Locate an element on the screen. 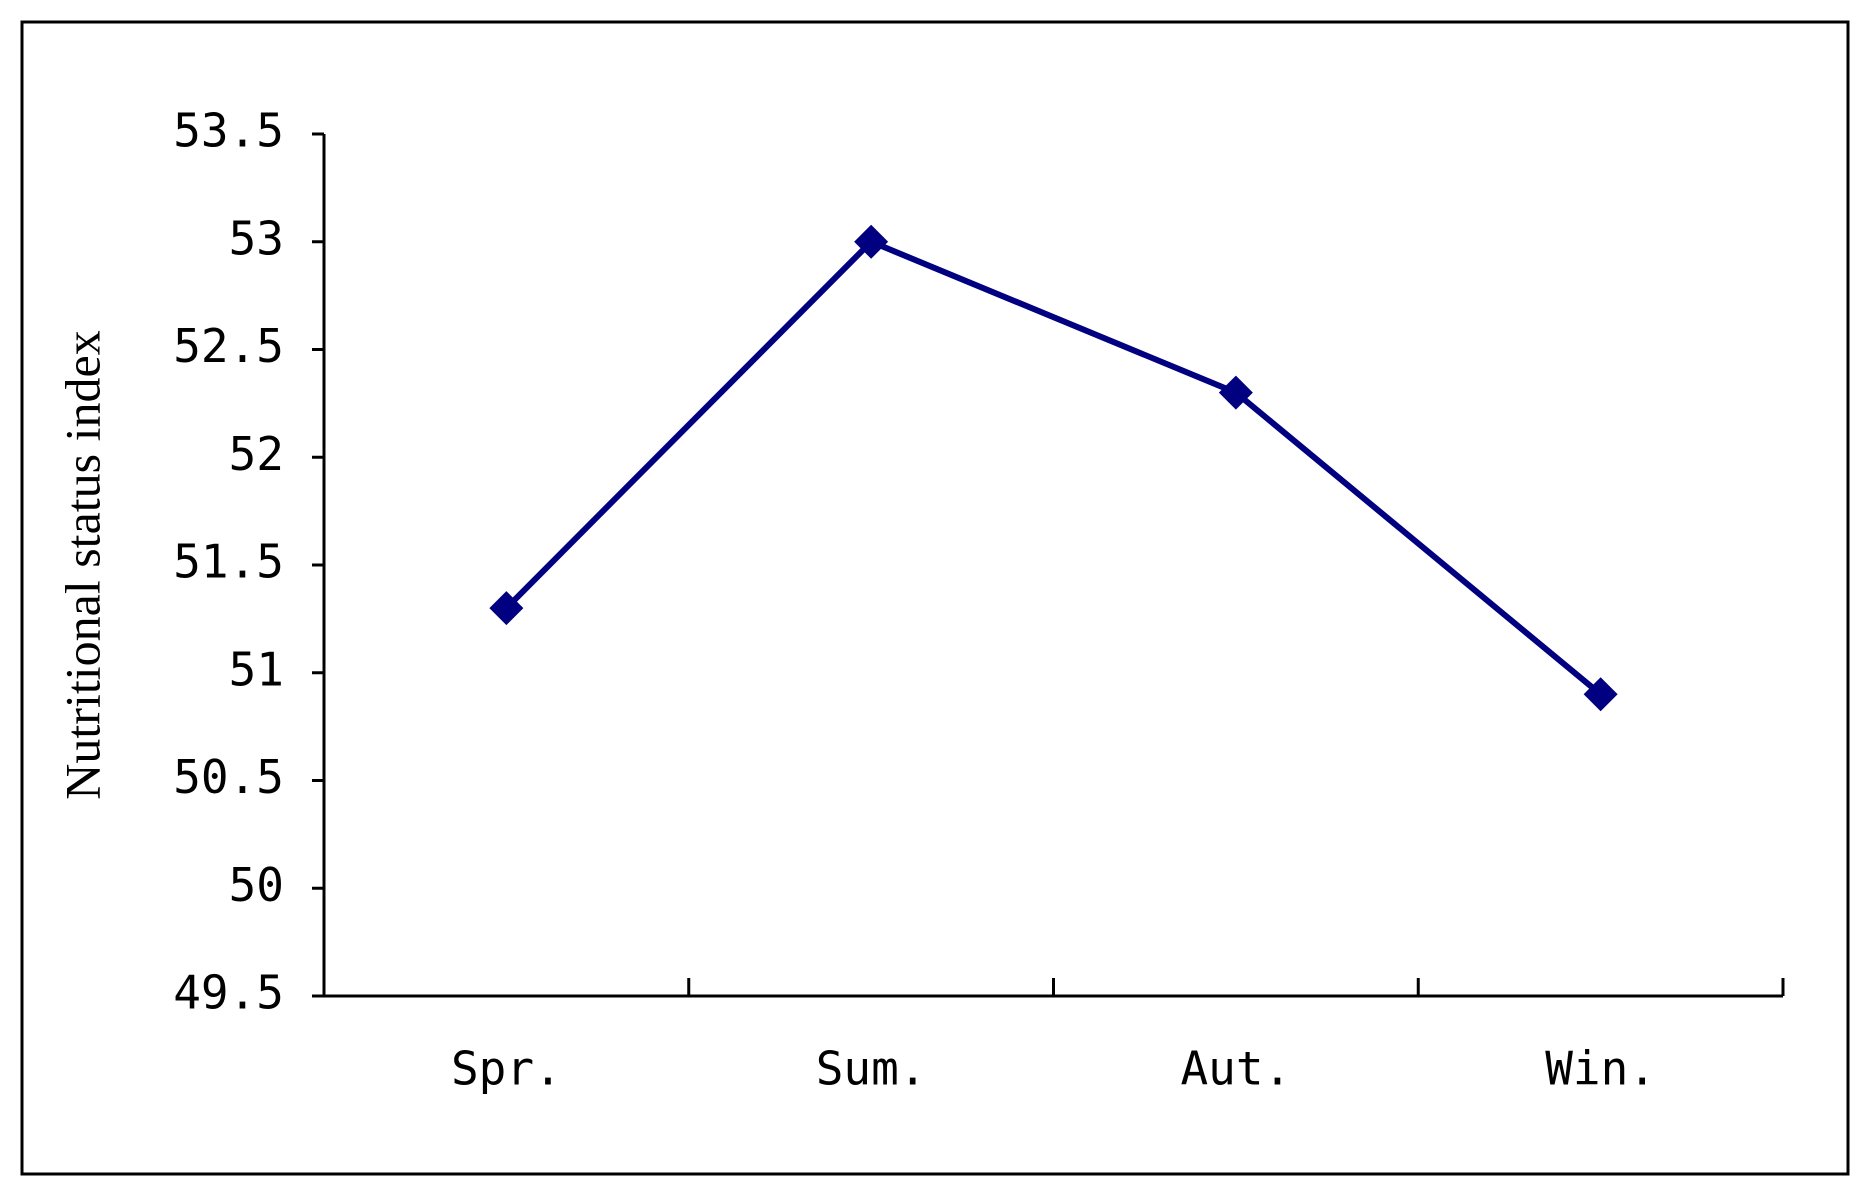  x-tick-label: Win. is located at coordinates (1600, 1069).